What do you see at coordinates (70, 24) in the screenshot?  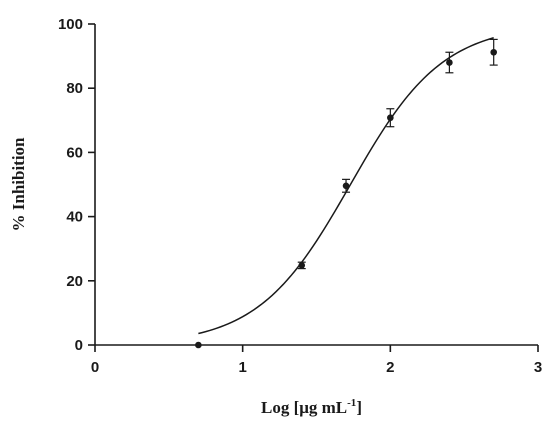 I see `y-tick-label: 100` at bounding box center [70, 24].